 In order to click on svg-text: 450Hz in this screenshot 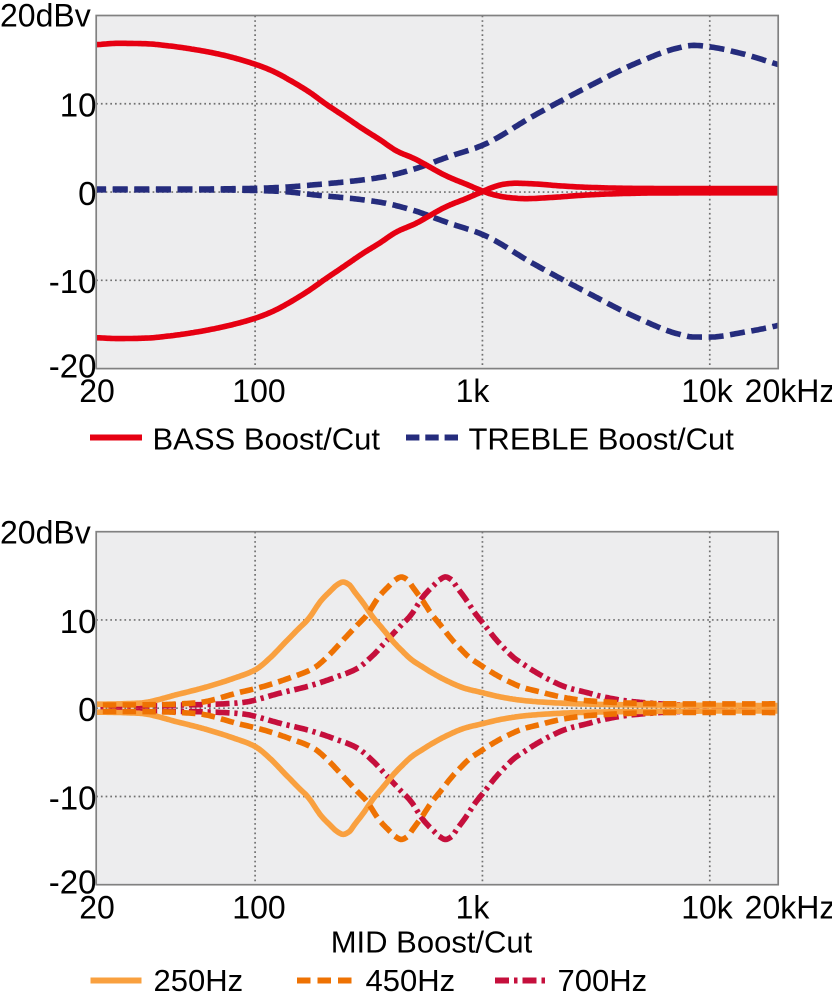, I will do `click(411, 980)`.